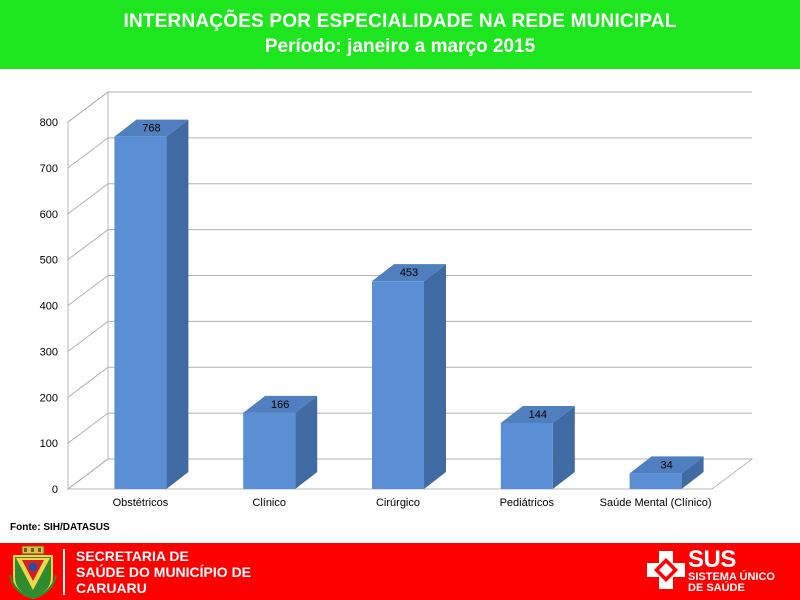 The height and width of the screenshot is (600, 800). Describe the element at coordinates (656, 503) in the screenshot. I see `x-tick-label: Saúde Mental (Clínico)` at that location.